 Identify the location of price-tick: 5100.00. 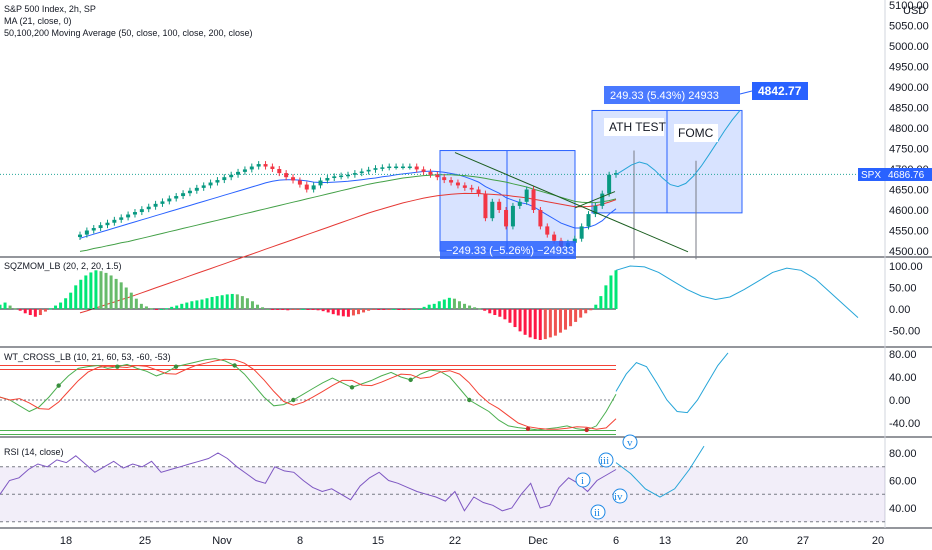
(909, 6).